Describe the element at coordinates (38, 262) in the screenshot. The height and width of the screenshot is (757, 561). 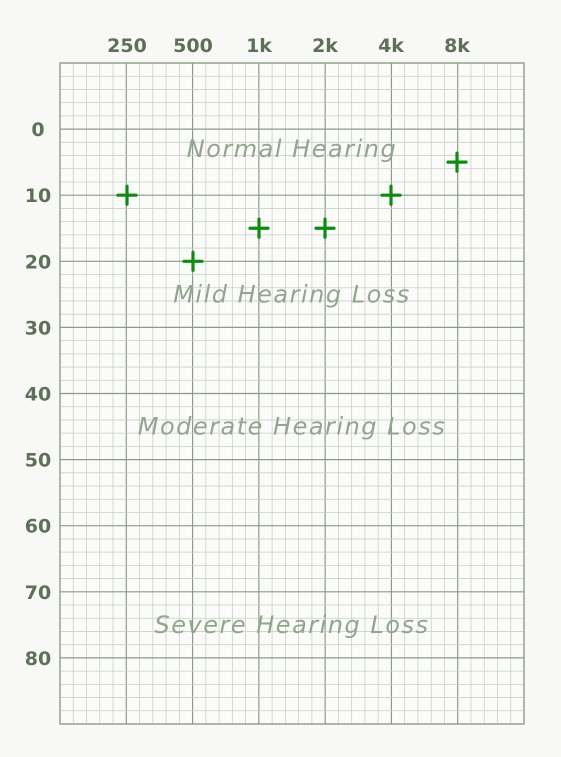
I see `y-tick-label: 20` at that location.